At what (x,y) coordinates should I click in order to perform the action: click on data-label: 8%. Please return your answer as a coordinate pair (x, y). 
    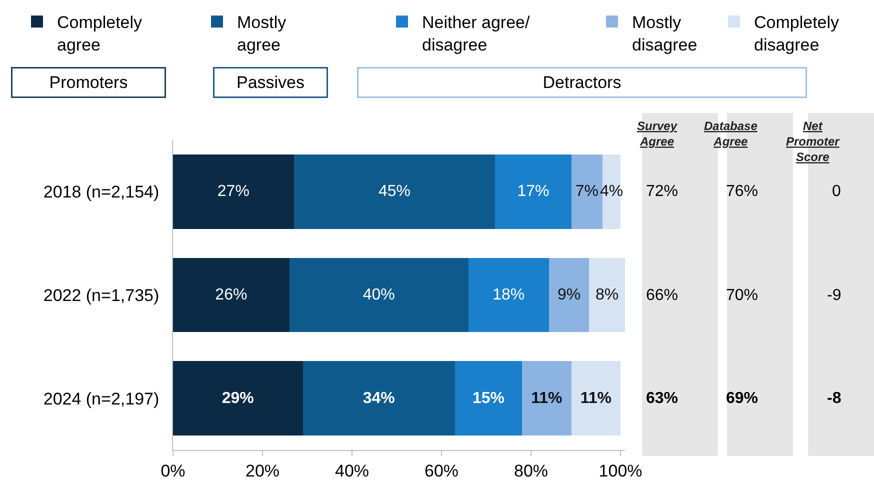
    Looking at the image, I should click on (607, 295).